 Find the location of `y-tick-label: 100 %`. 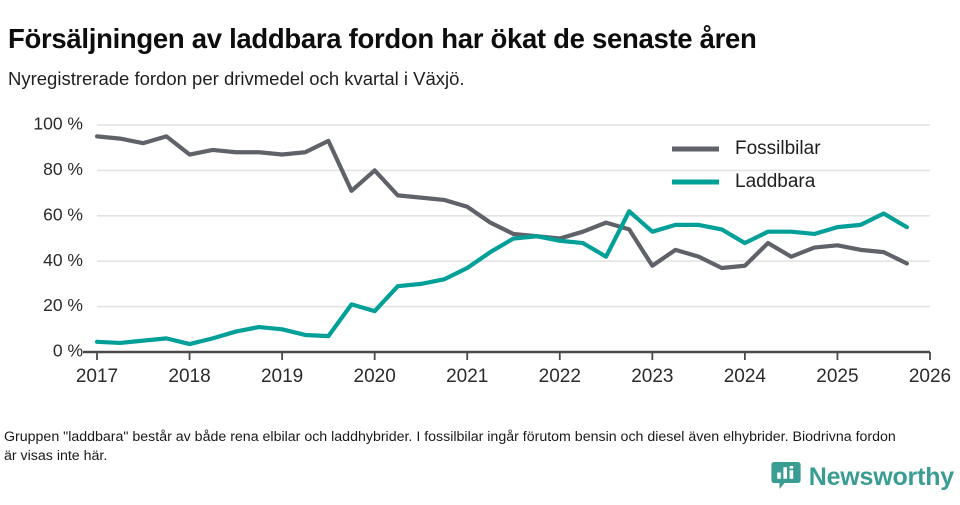

y-tick-label: 100 % is located at coordinates (58, 124).